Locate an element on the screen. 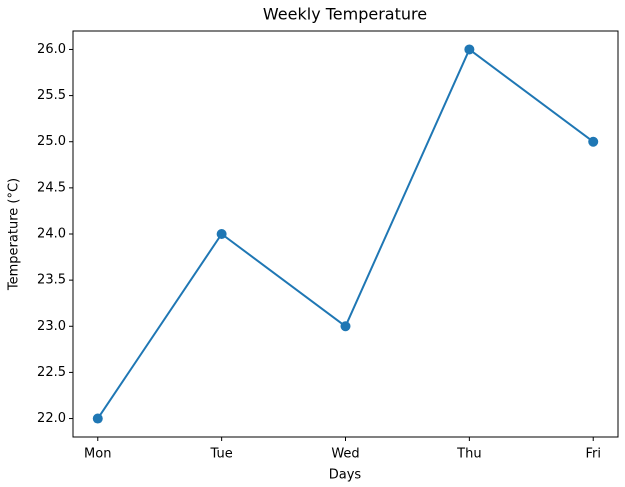 This screenshot has height=487, width=625. y-tick-label: 23.0 is located at coordinates (51, 326).